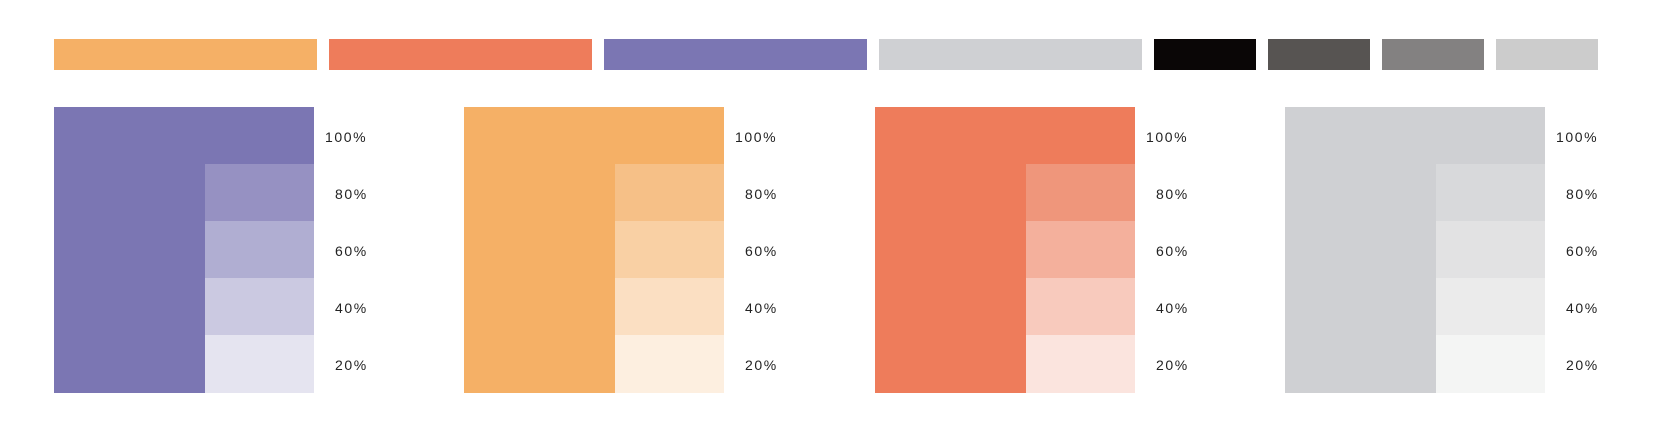 The width and height of the screenshot is (1664, 440). Describe the element at coordinates (1433, 54) in the screenshot. I see `swatch-mid-gray` at that location.